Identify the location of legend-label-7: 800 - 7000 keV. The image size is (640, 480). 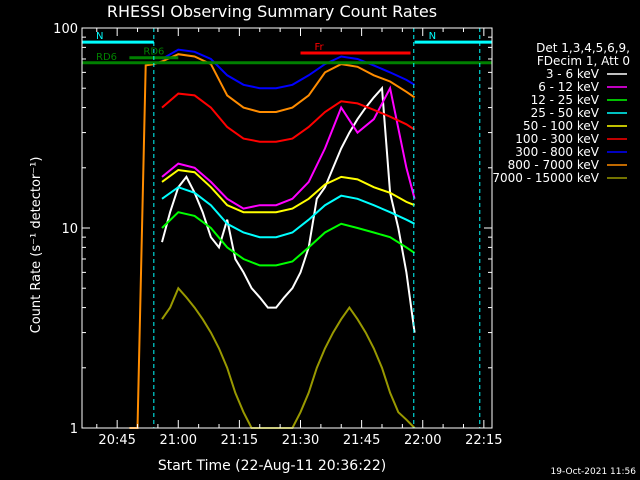
(554, 165).